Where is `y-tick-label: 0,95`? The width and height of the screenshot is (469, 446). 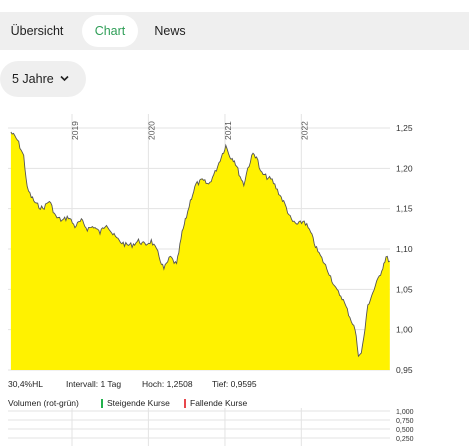 y-tick-label: 0,95 is located at coordinates (404, 370).